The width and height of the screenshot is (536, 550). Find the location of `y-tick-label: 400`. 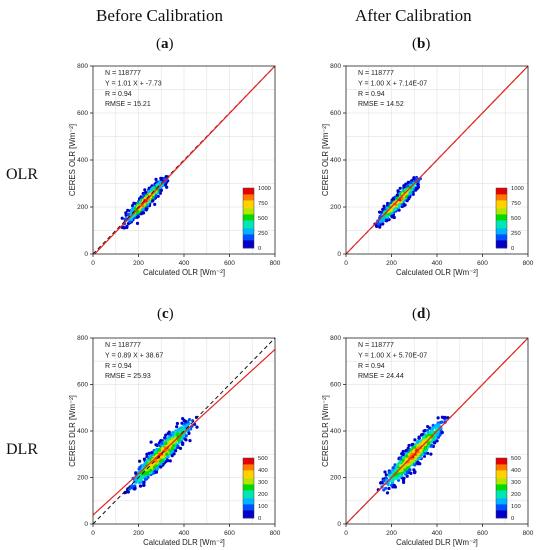

y-tick-label: 400 is located at coordinates (335, 431).